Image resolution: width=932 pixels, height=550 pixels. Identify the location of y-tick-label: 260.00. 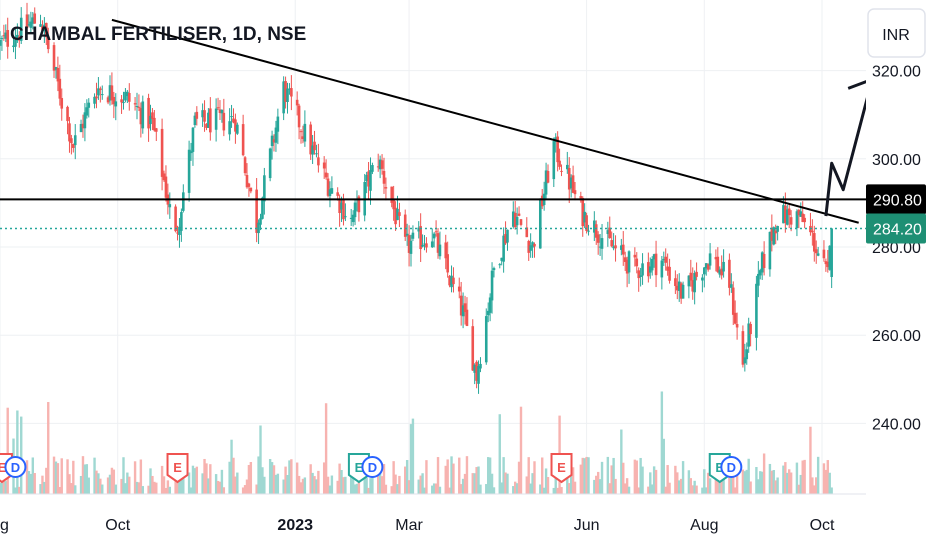
(896, 336).